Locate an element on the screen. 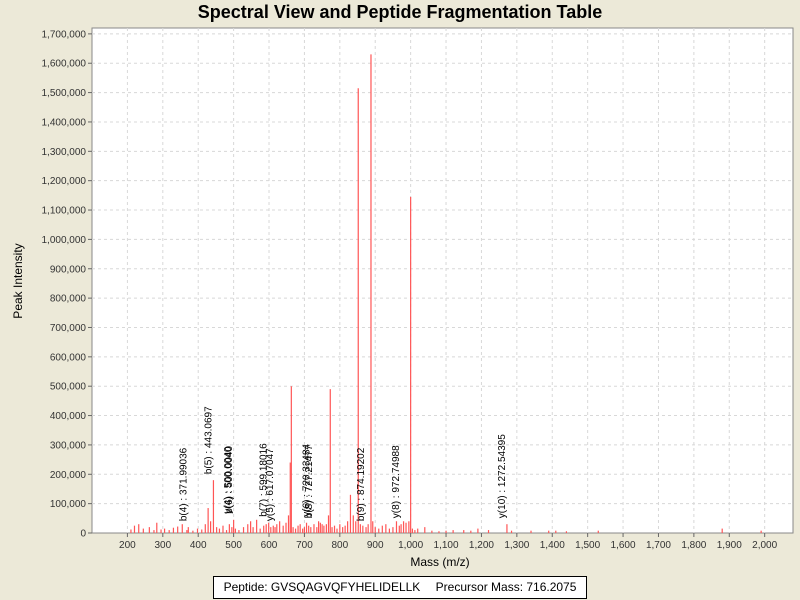 This screenshot has width=800, height=600. x-tick-label: 300 is located at coordinates (162, 545).